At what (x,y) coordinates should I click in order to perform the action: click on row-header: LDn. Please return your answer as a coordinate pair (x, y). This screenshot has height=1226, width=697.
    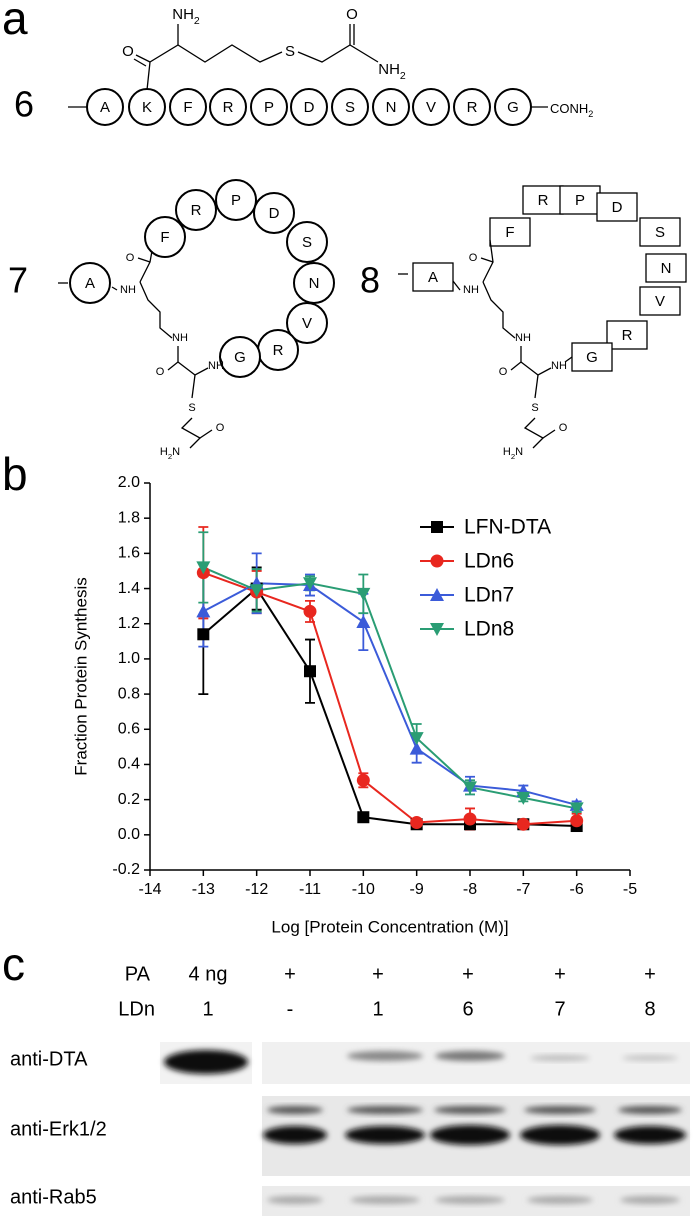
    Looking at the image, I should click on (136, 1009).